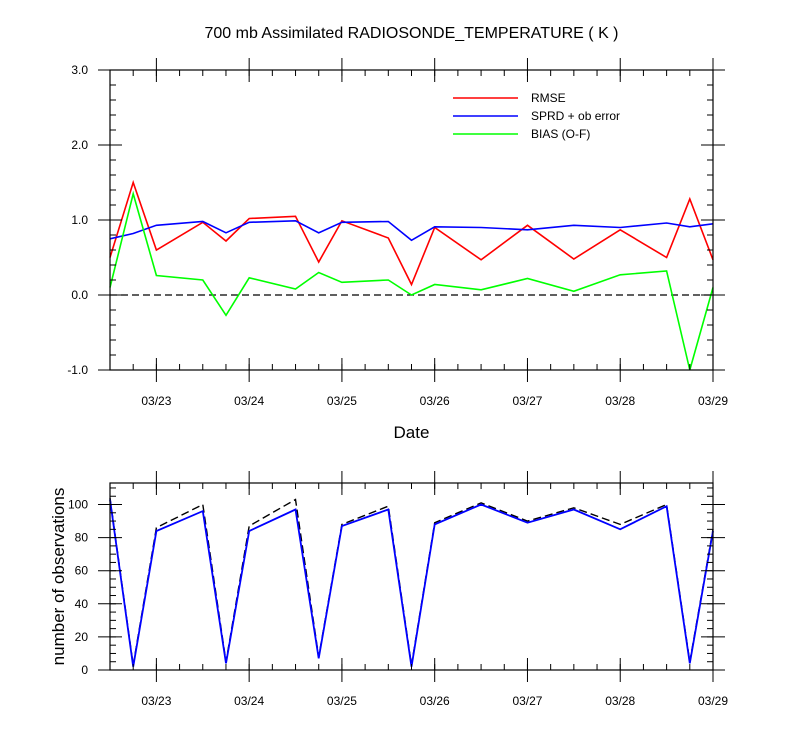 The width and height of the screenshot is (800, 750). What do you see at coordinates (411, 230) in the screenshot?
I see `series-line-sprd-ob-error` at bounding box center [411, 230].